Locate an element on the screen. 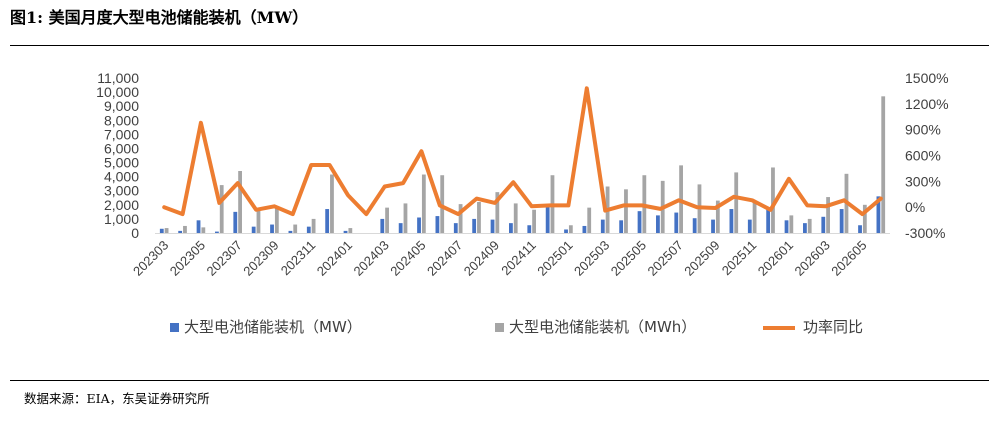  y-tick-label: 8,000 is located at coordinates (121, 120).